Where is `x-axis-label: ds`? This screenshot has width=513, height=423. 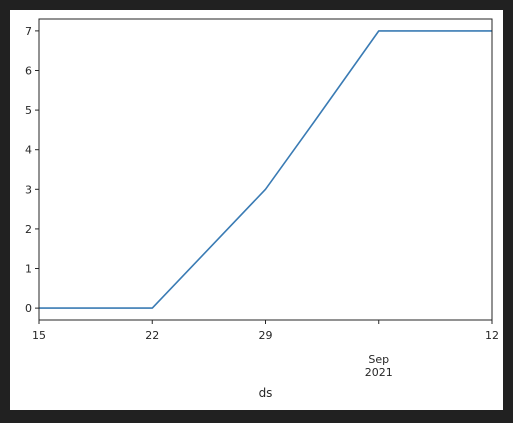 x-axis-label: ds is located at coordinates (266, 393).